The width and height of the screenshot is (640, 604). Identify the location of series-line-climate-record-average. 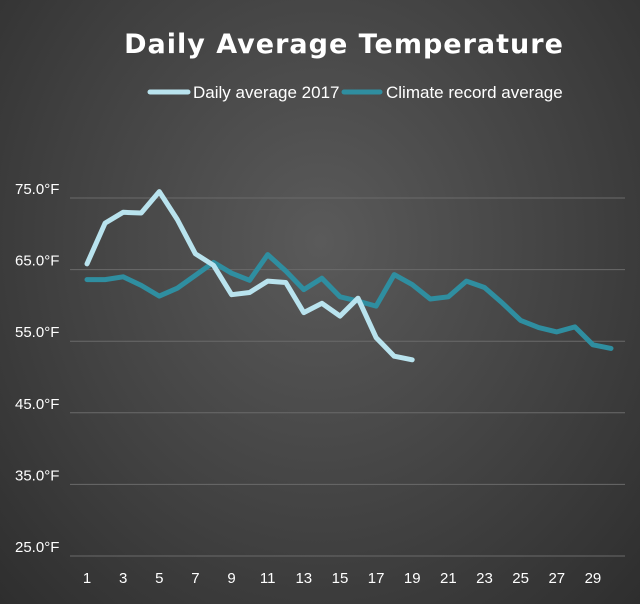
(349, 301).